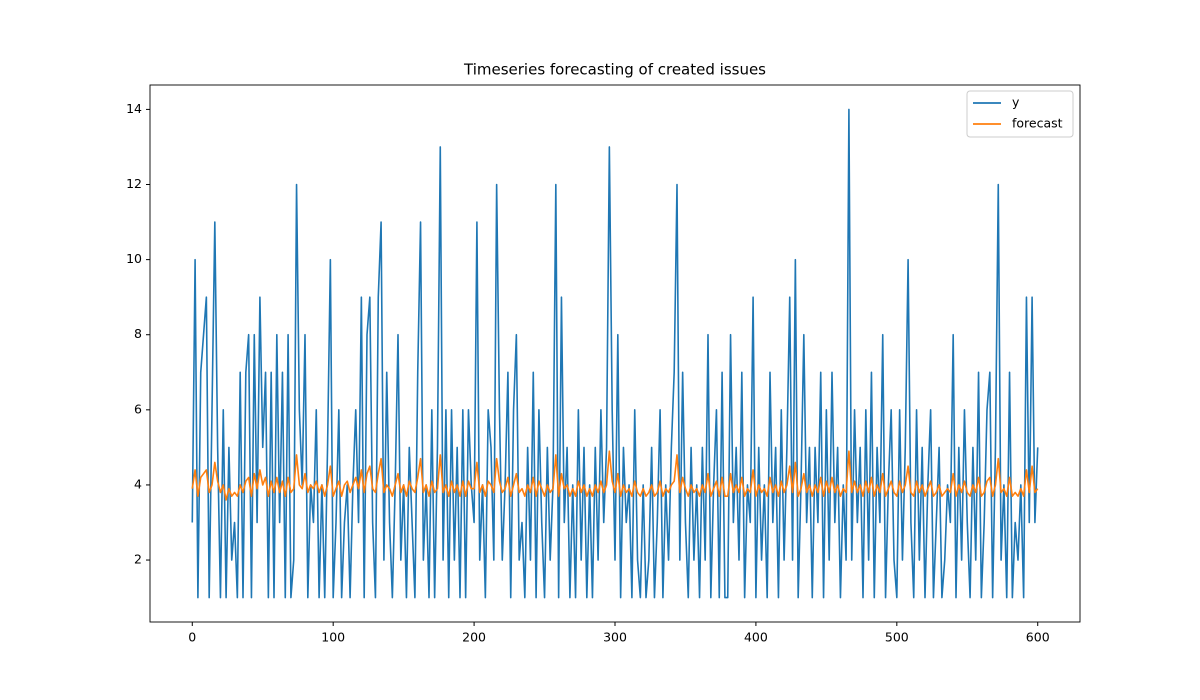 The width and height of the screenshot is (1200, 700). Describe the element at coordinates (138, 559) in the screenshot. I see `y-tick-label: 2` at that location.